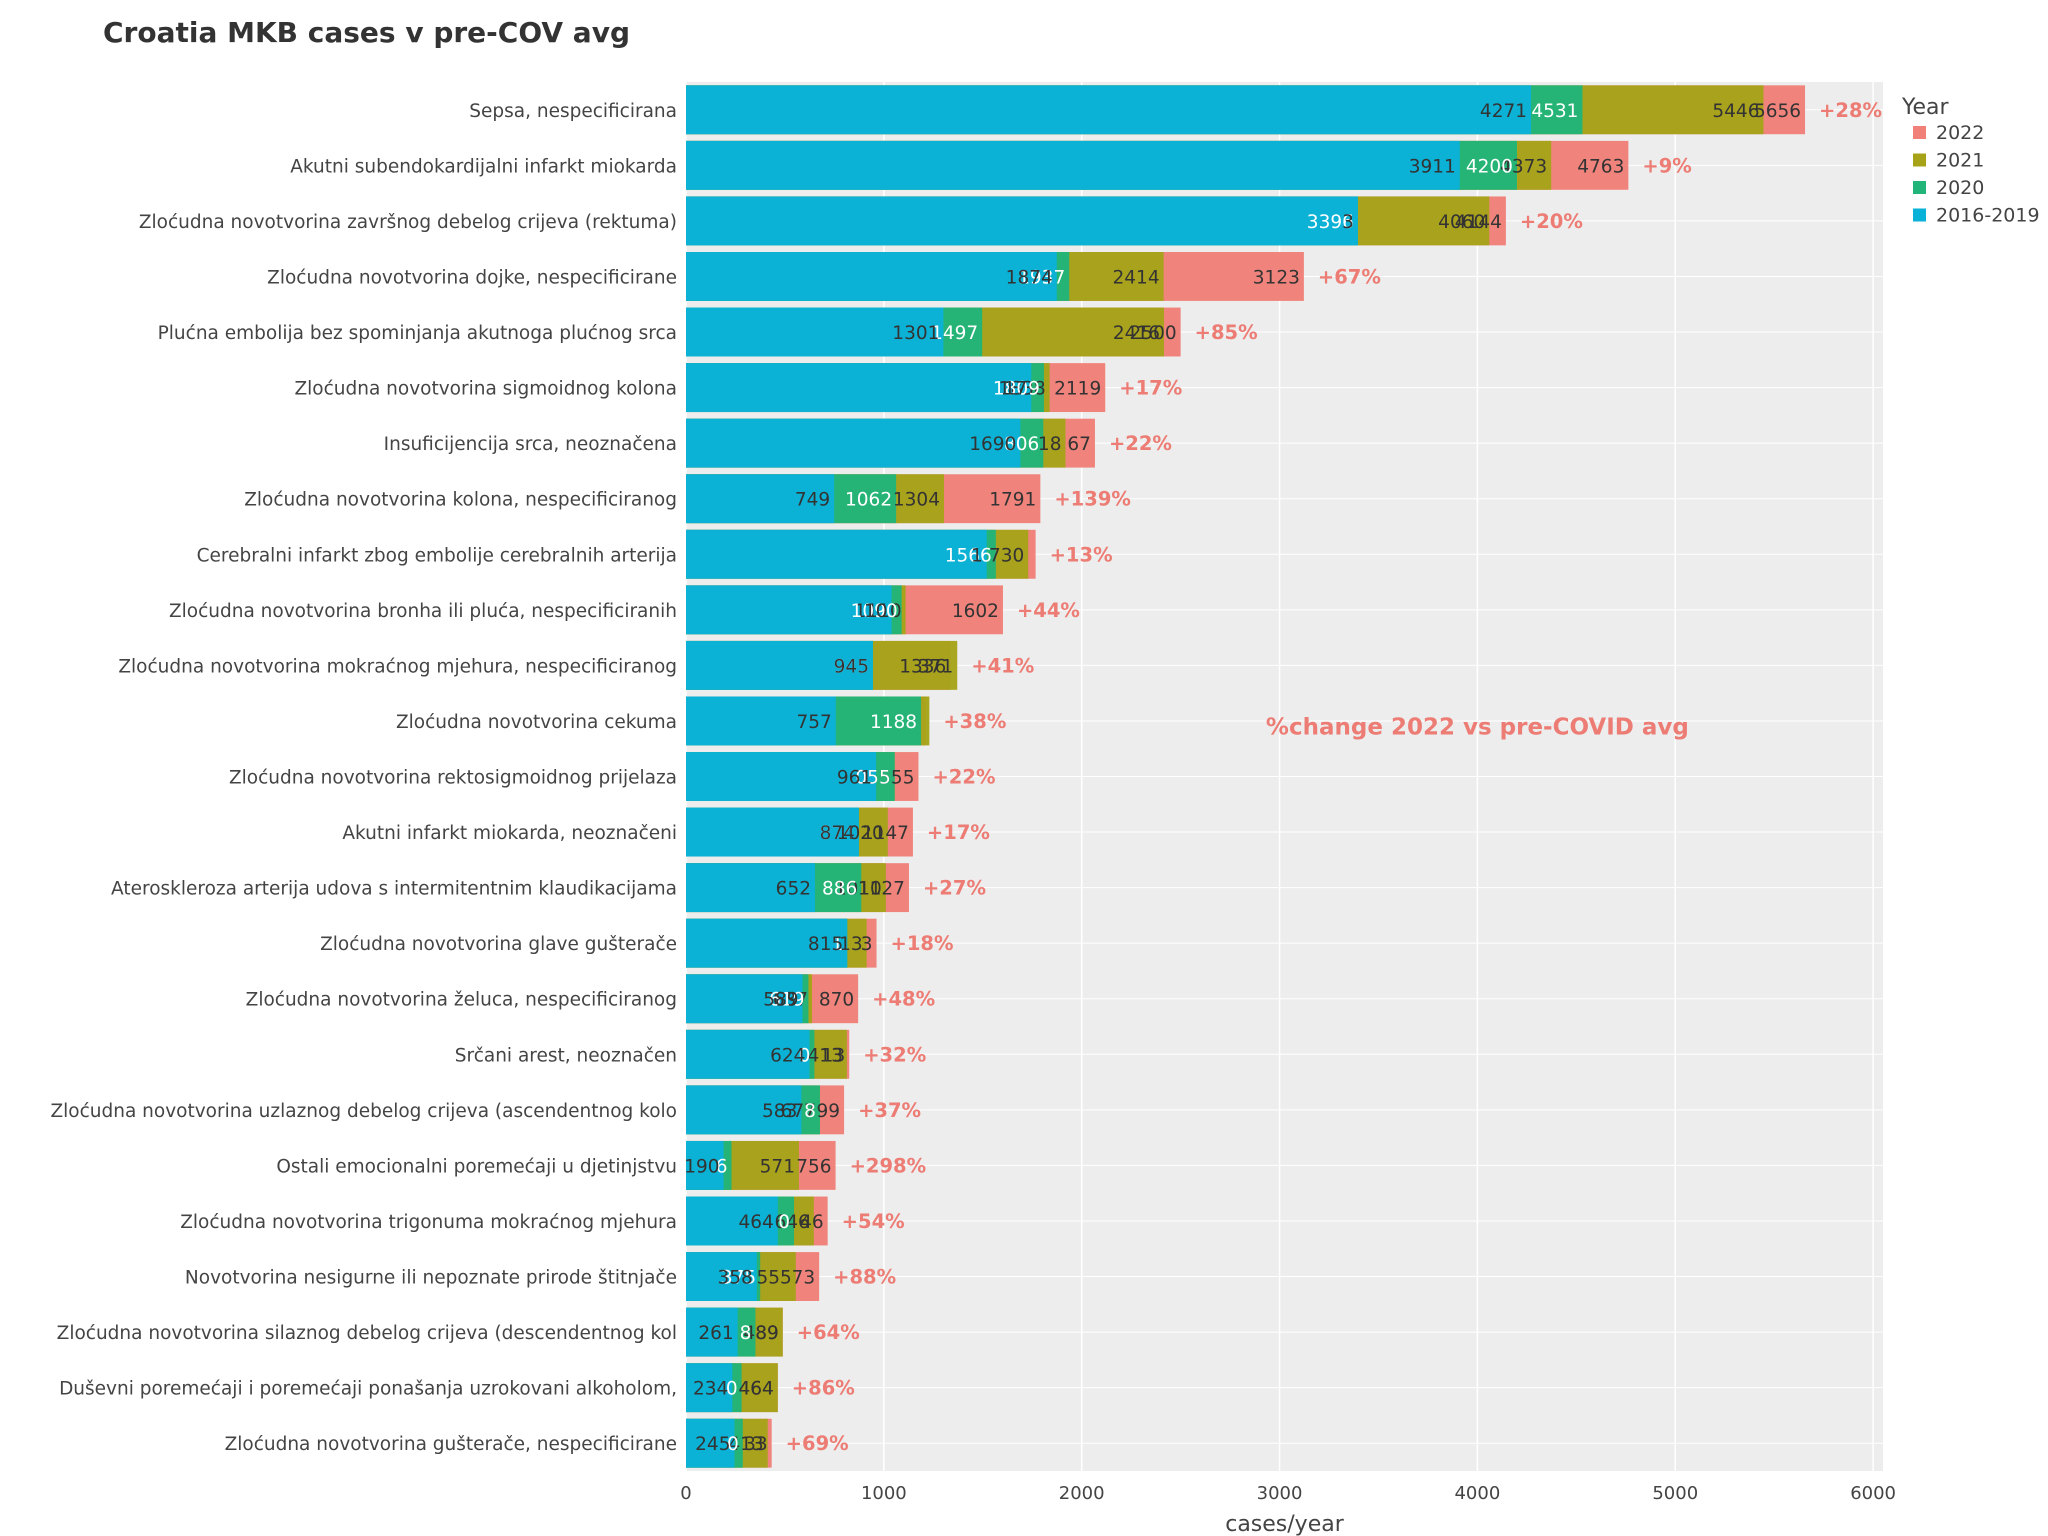  Describe the element at coordinates (881, 889) in the screenshot. I see `bar-value-label: 1127` at that location.